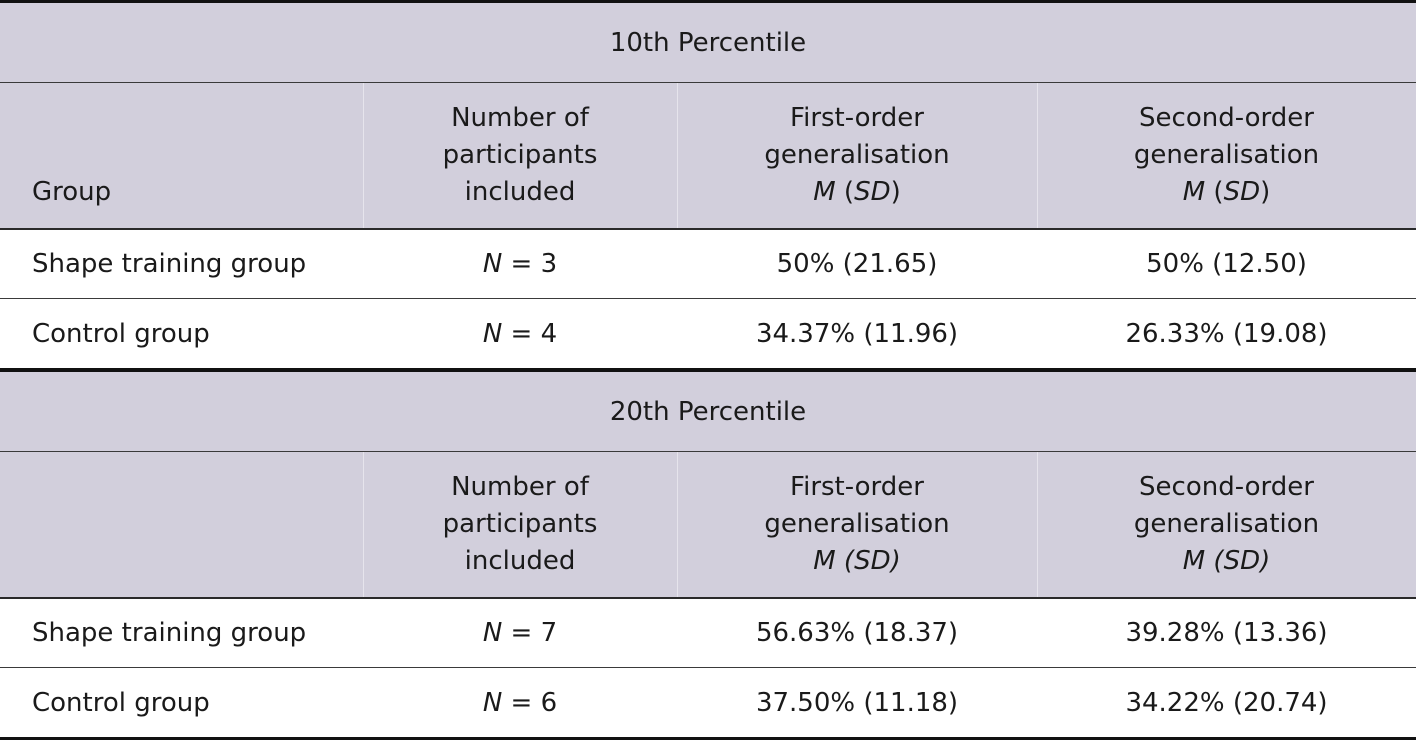 The width and height of the screenshot is (1416, 746). What do you see at coordinates (857, 702) in the screenshot?
I see `cell-first: 37.50% (11.18)` at bounding box center [857, 702].